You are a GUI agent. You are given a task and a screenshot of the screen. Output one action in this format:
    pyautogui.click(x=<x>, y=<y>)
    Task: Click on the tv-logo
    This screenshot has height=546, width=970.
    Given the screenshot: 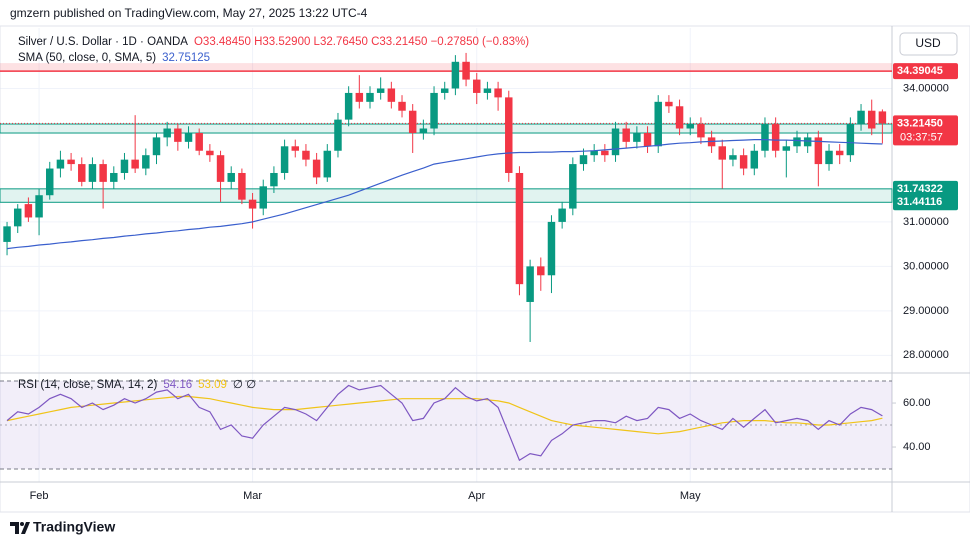 What is the action you would take?
    pyautogui.click(x=20, y=528)
    